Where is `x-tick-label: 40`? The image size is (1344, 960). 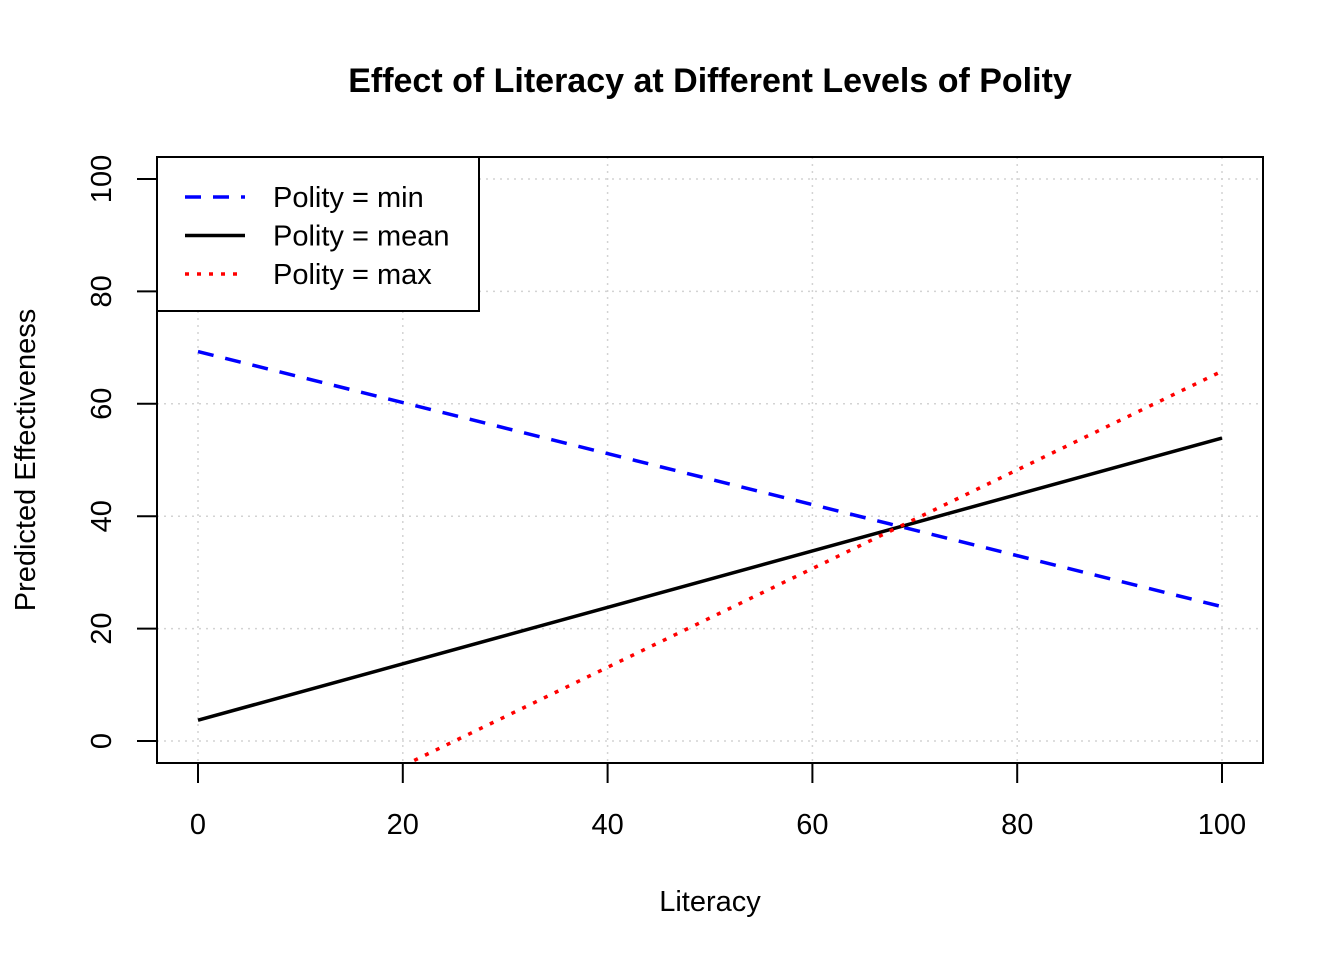 x-tick-label: 40 is located at coordinates (607, 825).